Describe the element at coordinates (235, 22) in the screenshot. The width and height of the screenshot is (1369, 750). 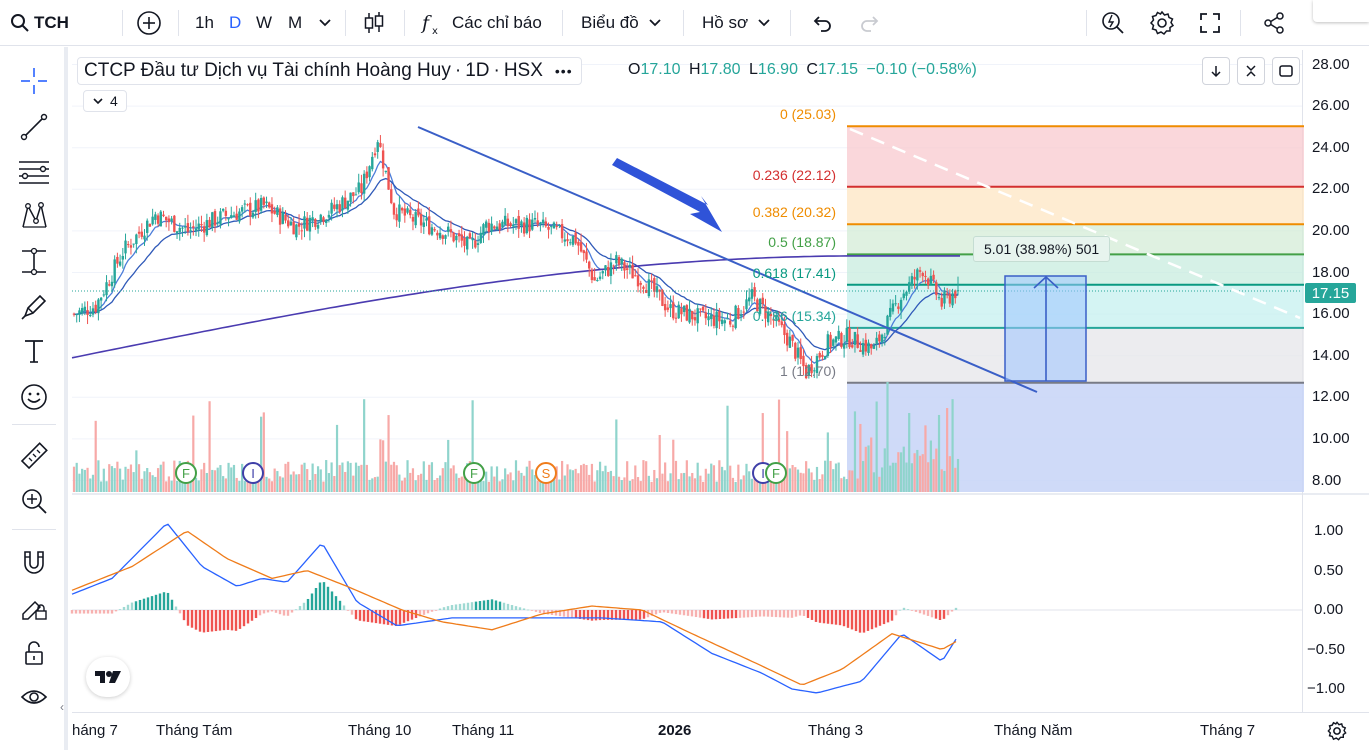
I see `interval-d: D` at that location.